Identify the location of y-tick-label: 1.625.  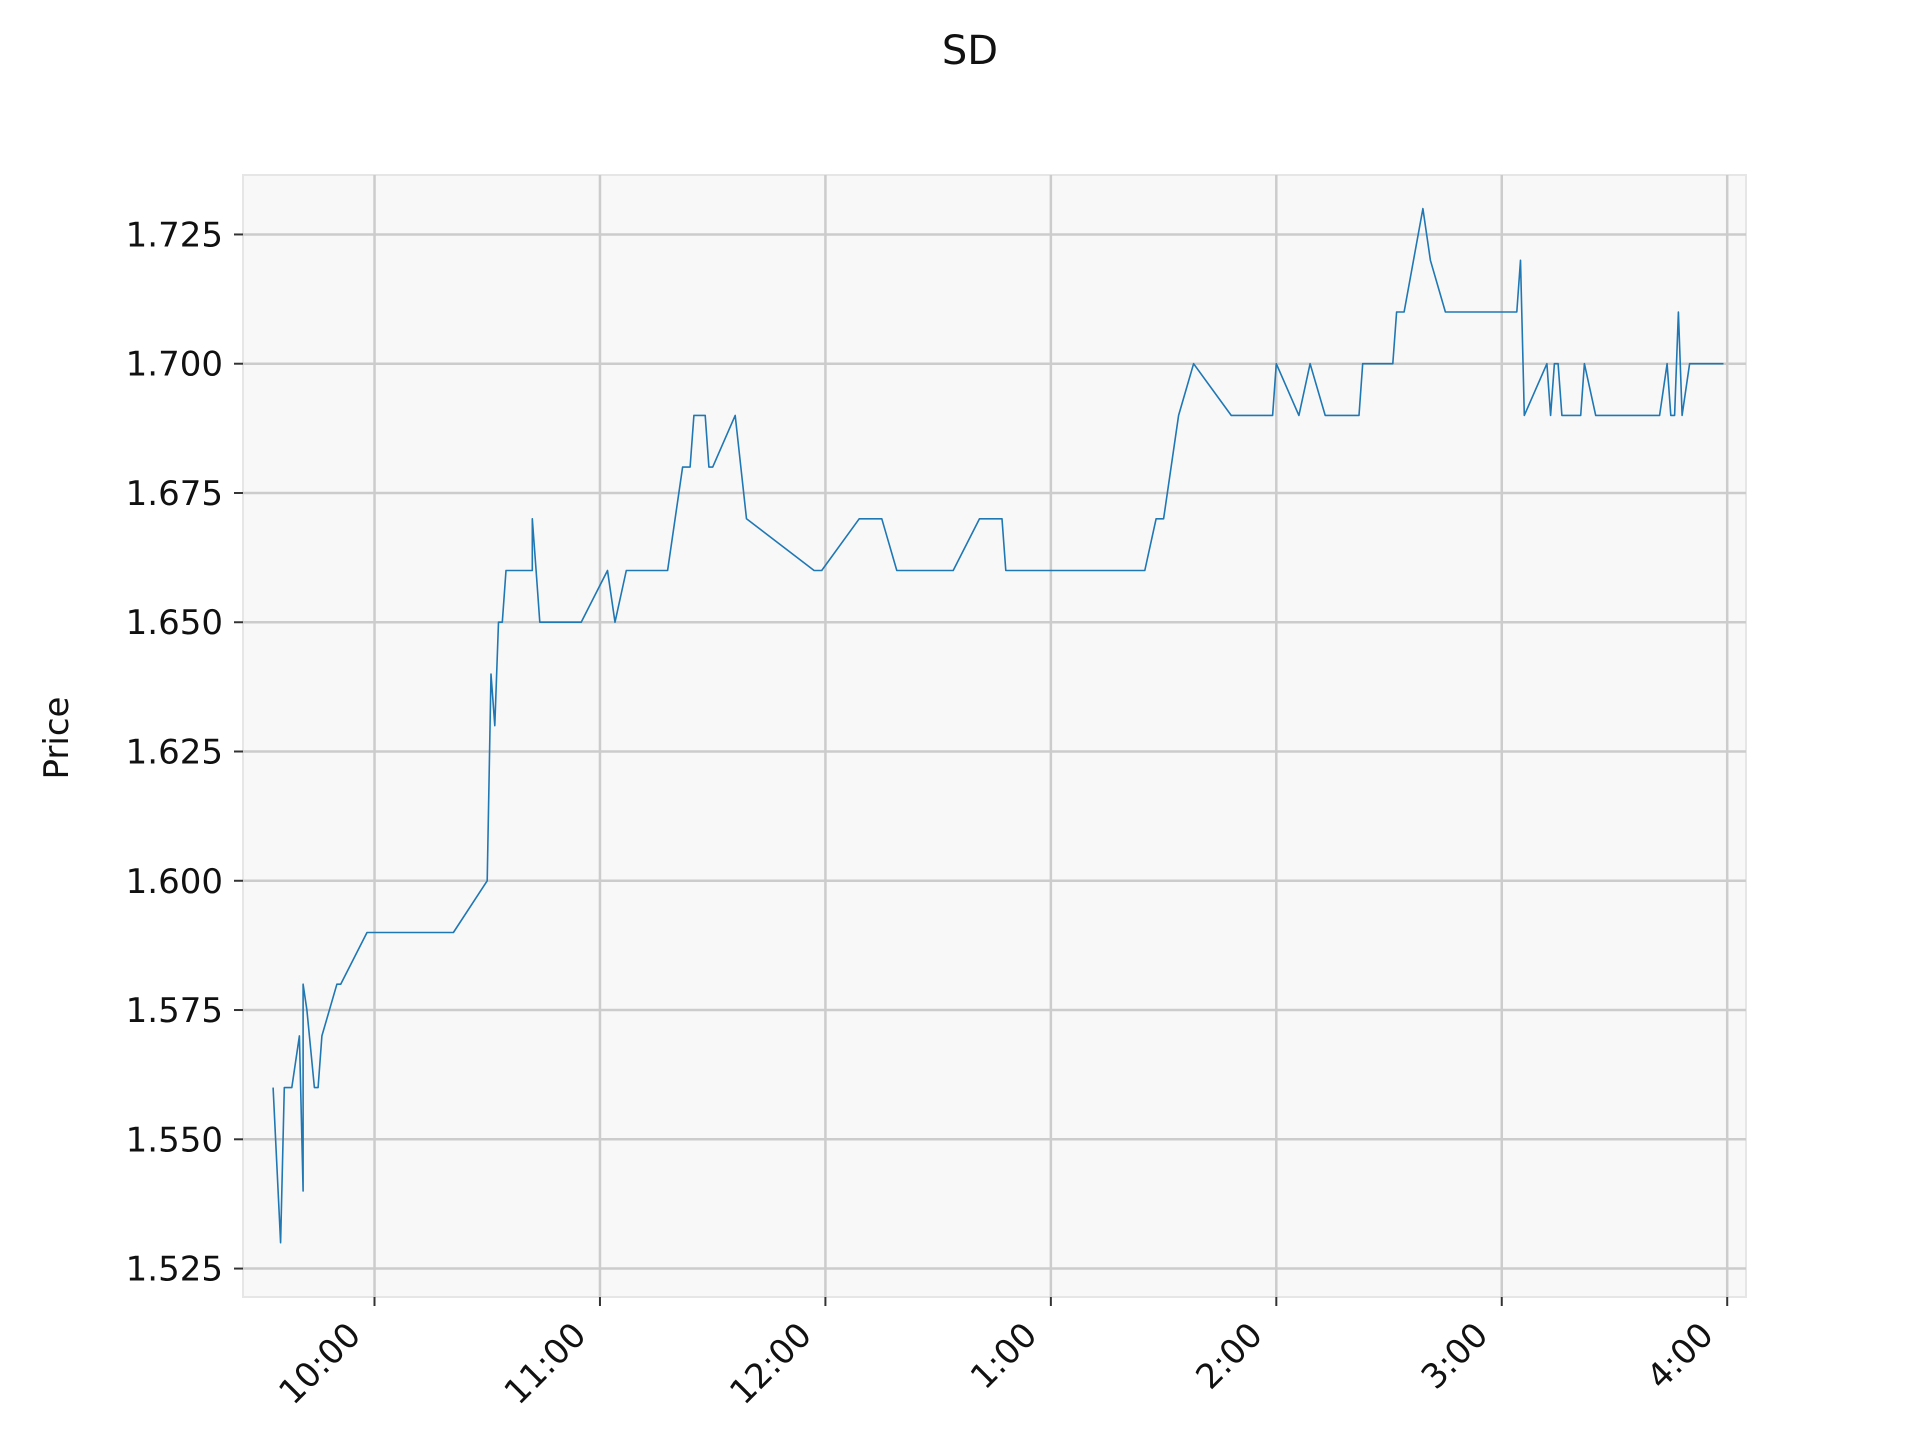
(174, 753).